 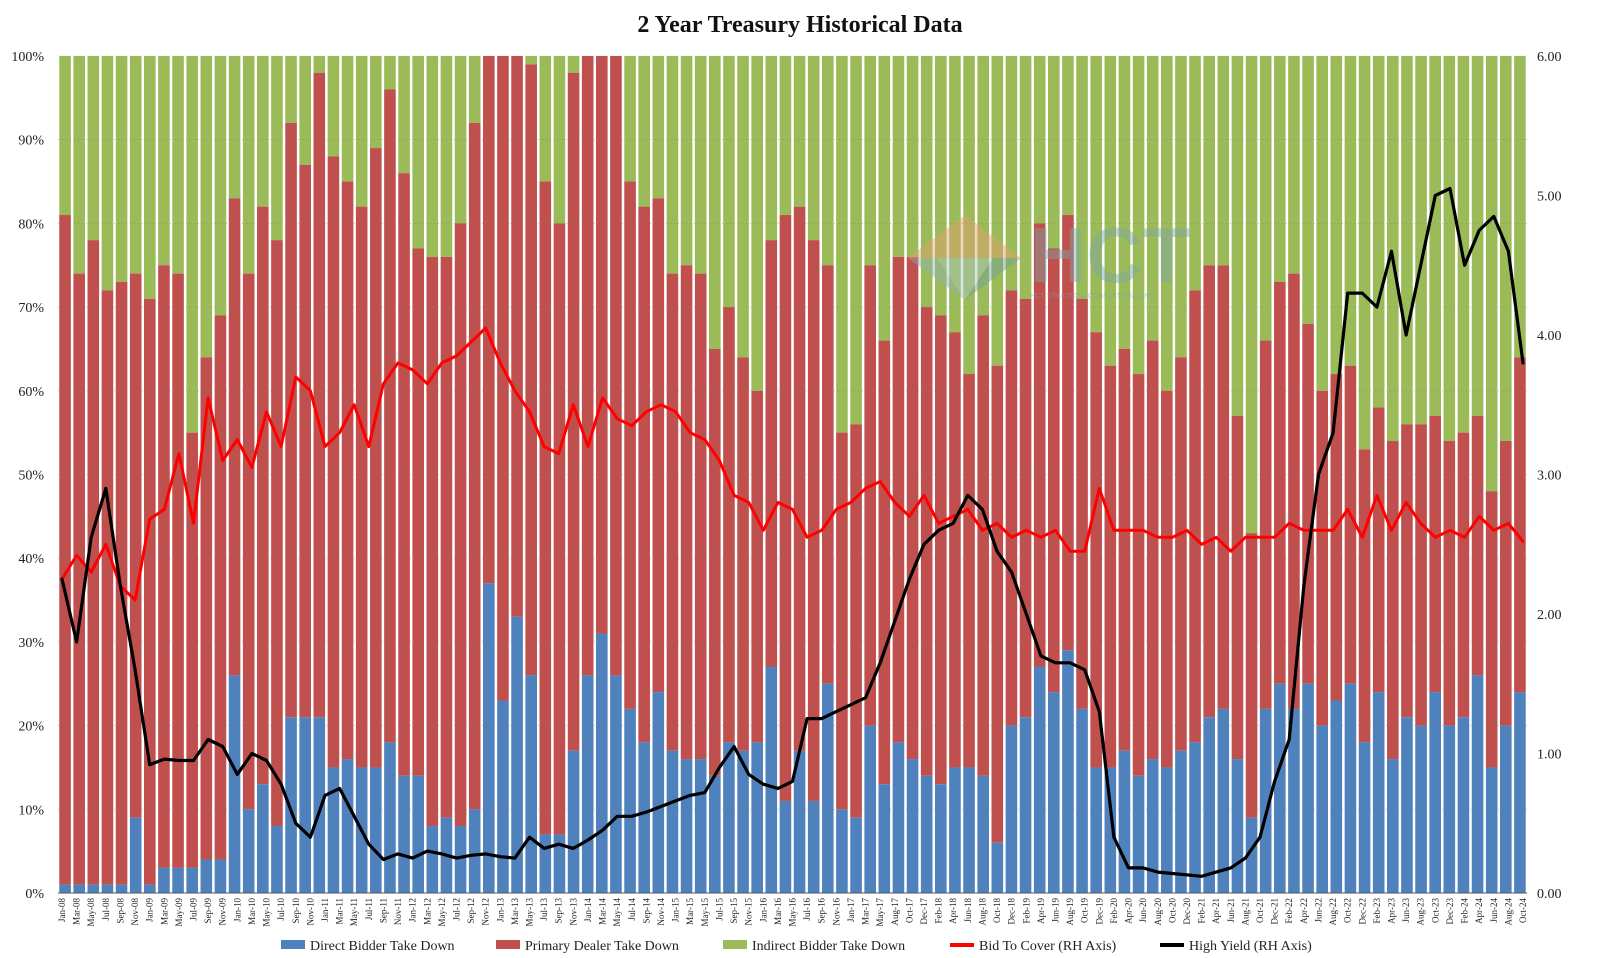 What do you see at coordinates (508, 944) in the screenshot?
I see `legend-swatch` at bounding box center [508, 944].